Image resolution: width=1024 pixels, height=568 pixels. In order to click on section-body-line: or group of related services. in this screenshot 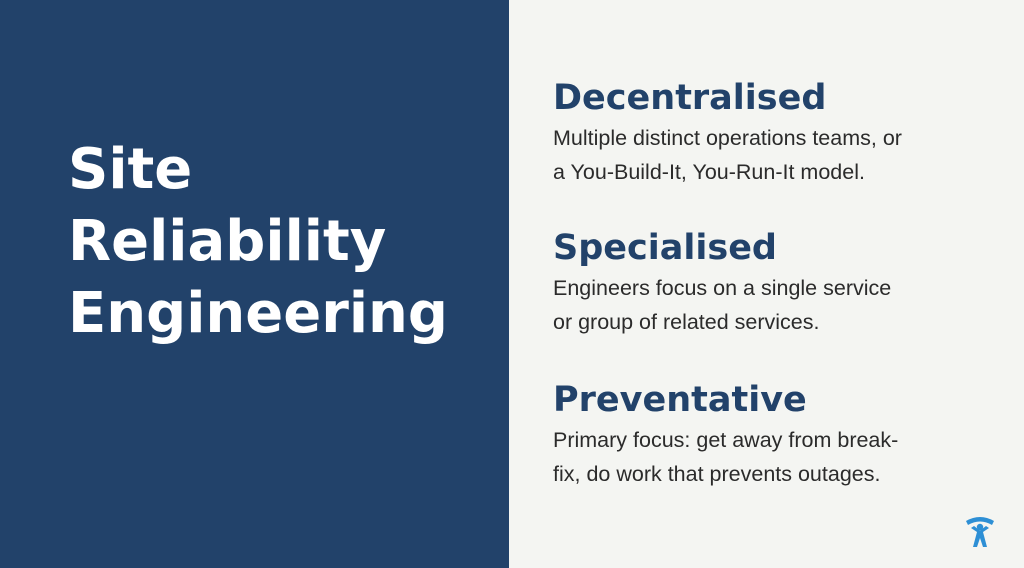, I will do `click(686, 322)`.